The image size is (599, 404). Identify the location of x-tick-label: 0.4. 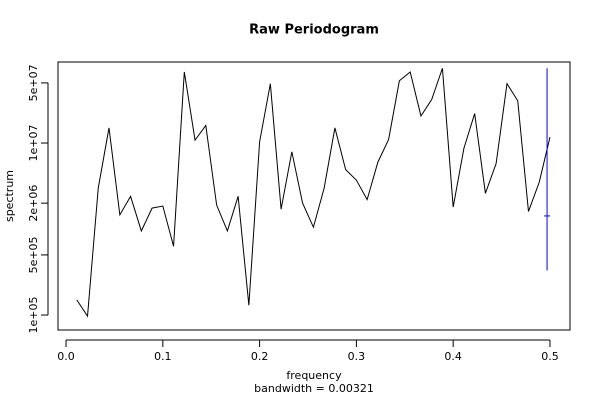
(453, 356).